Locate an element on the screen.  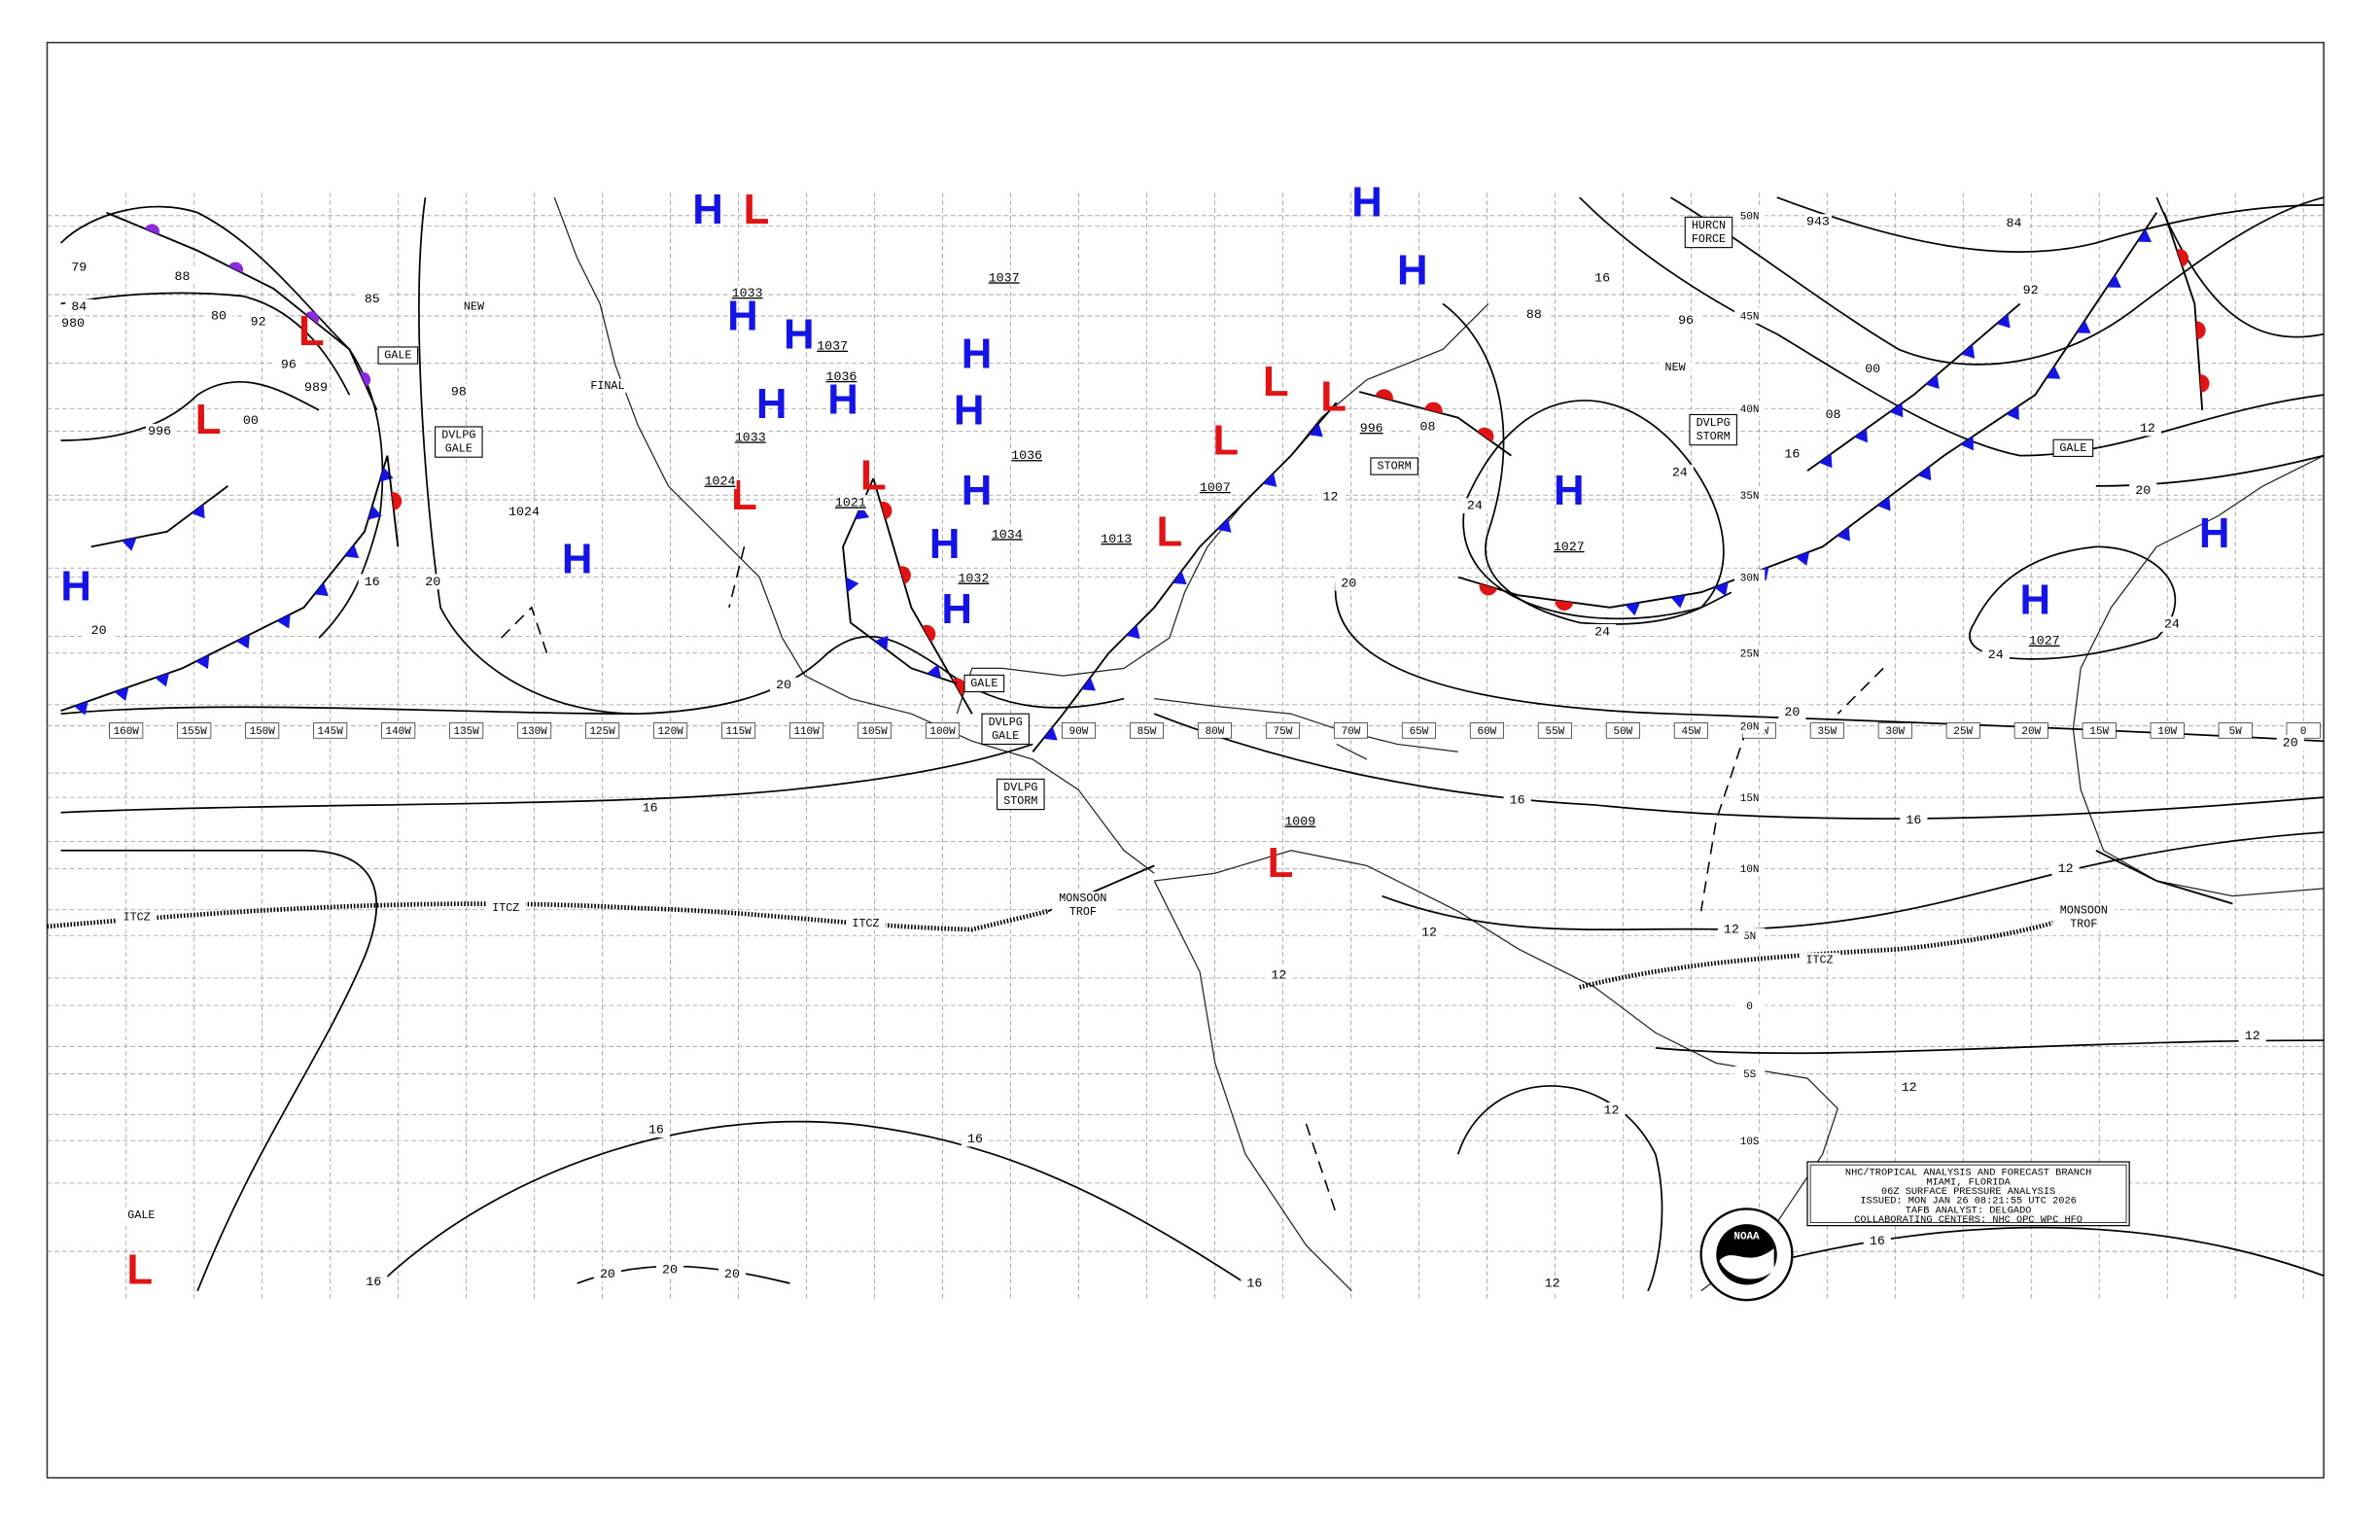
lon-label: 125W is located at coordinates (603, 732).